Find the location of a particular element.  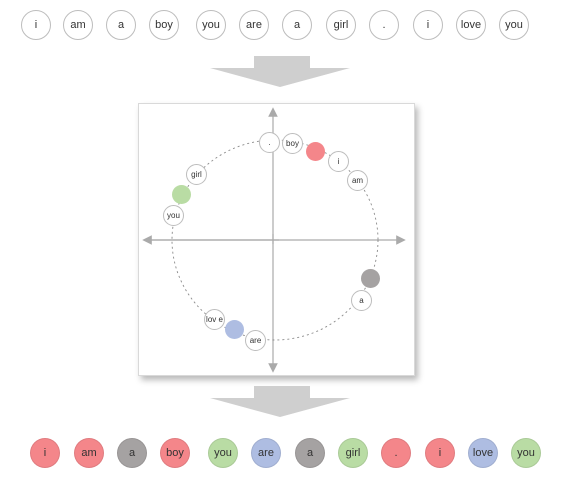

word-point-i: i is located at coordinates (338, 161).